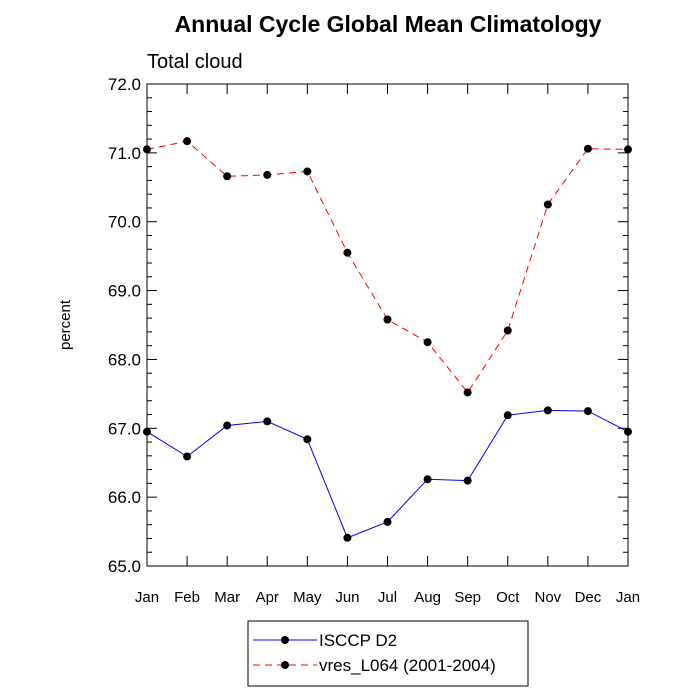 This screenshot has height=700, width=700. What do you see at coordinates (508, 597) in the screenshot?
I see `x-tick-label: Oct` at bounding box center [508, 597].